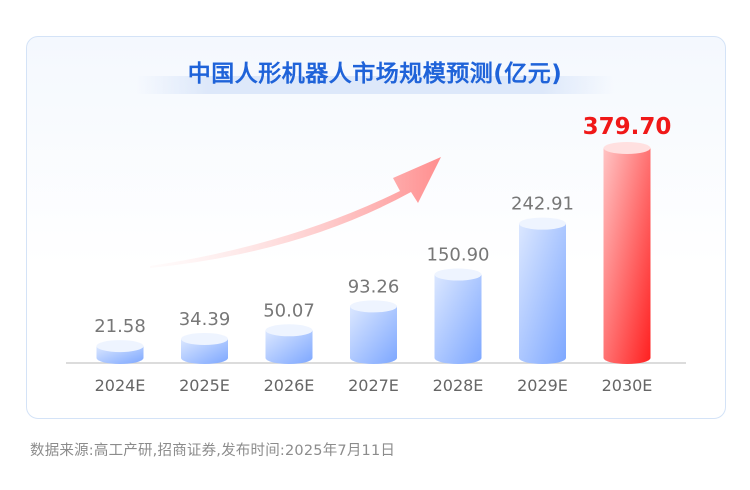 The image size is (750, 490). What do you see at coordinates (627, 127) in the screenshot?
I see `value-label: 379.70` at bounding box center [627, 127].